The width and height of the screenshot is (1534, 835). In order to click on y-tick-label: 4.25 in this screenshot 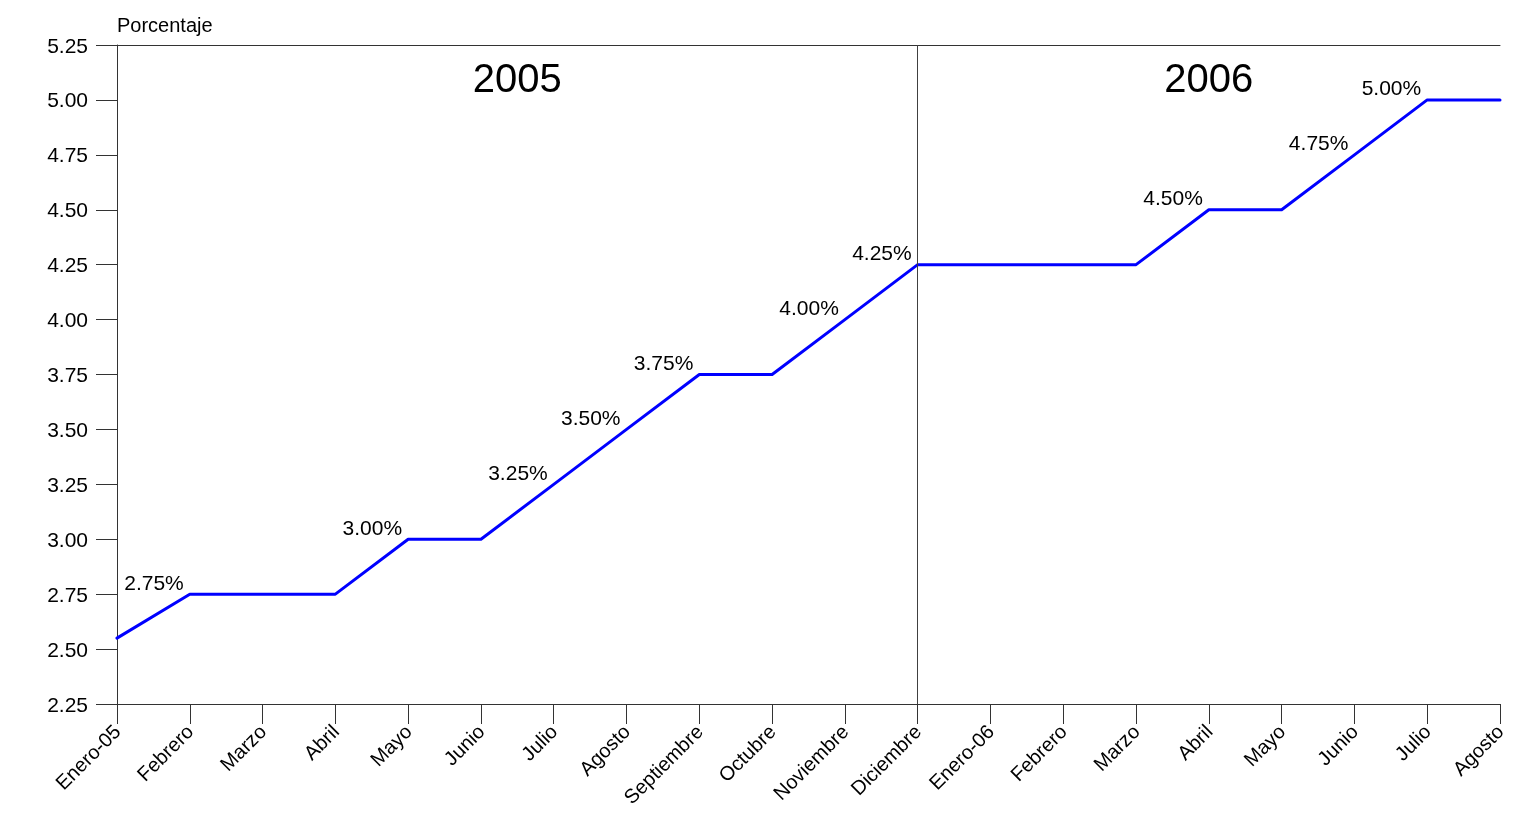, I will do `click(67, 265)`.